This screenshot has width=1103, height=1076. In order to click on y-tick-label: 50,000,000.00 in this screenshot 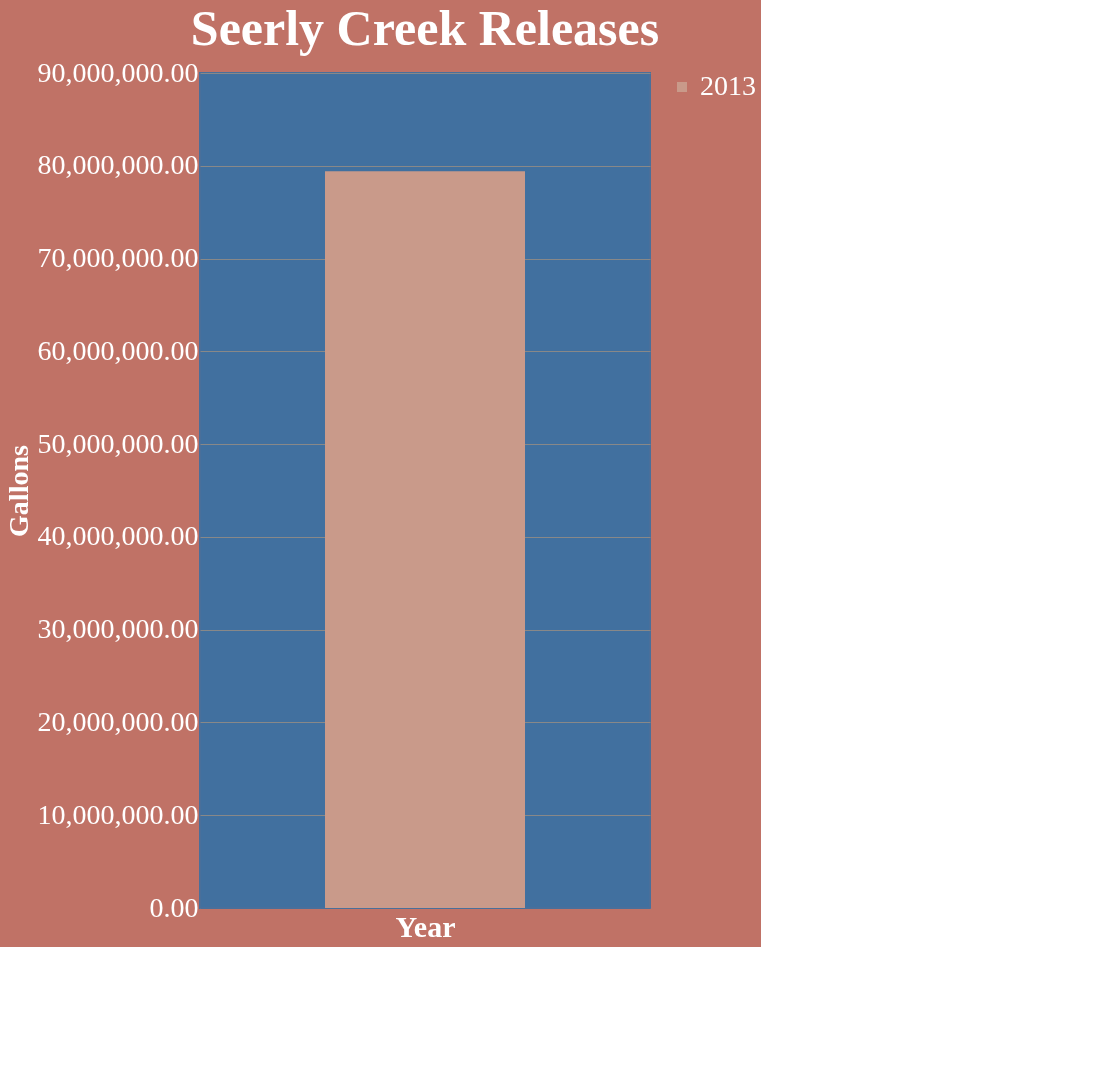, I will do `click(118, 443)`.